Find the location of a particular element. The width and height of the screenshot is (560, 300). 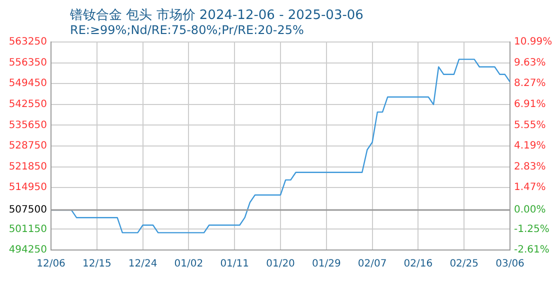

x-tick-label: 12/06 is located at coordinates (51, 264).